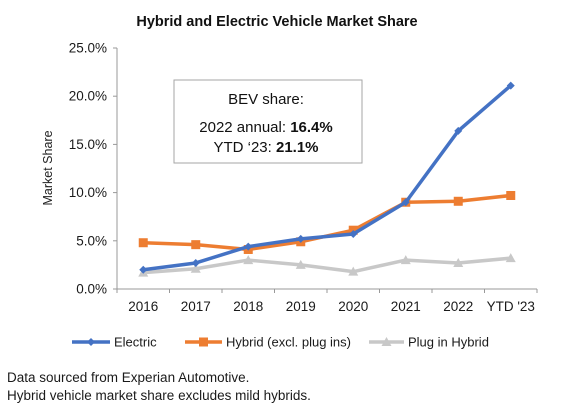 This screenshot has width=567, height=414. What do you see at coordinates (135, 342) in the screenshot?
I see `legend-label: Electric` at bounding box center [135, 342].